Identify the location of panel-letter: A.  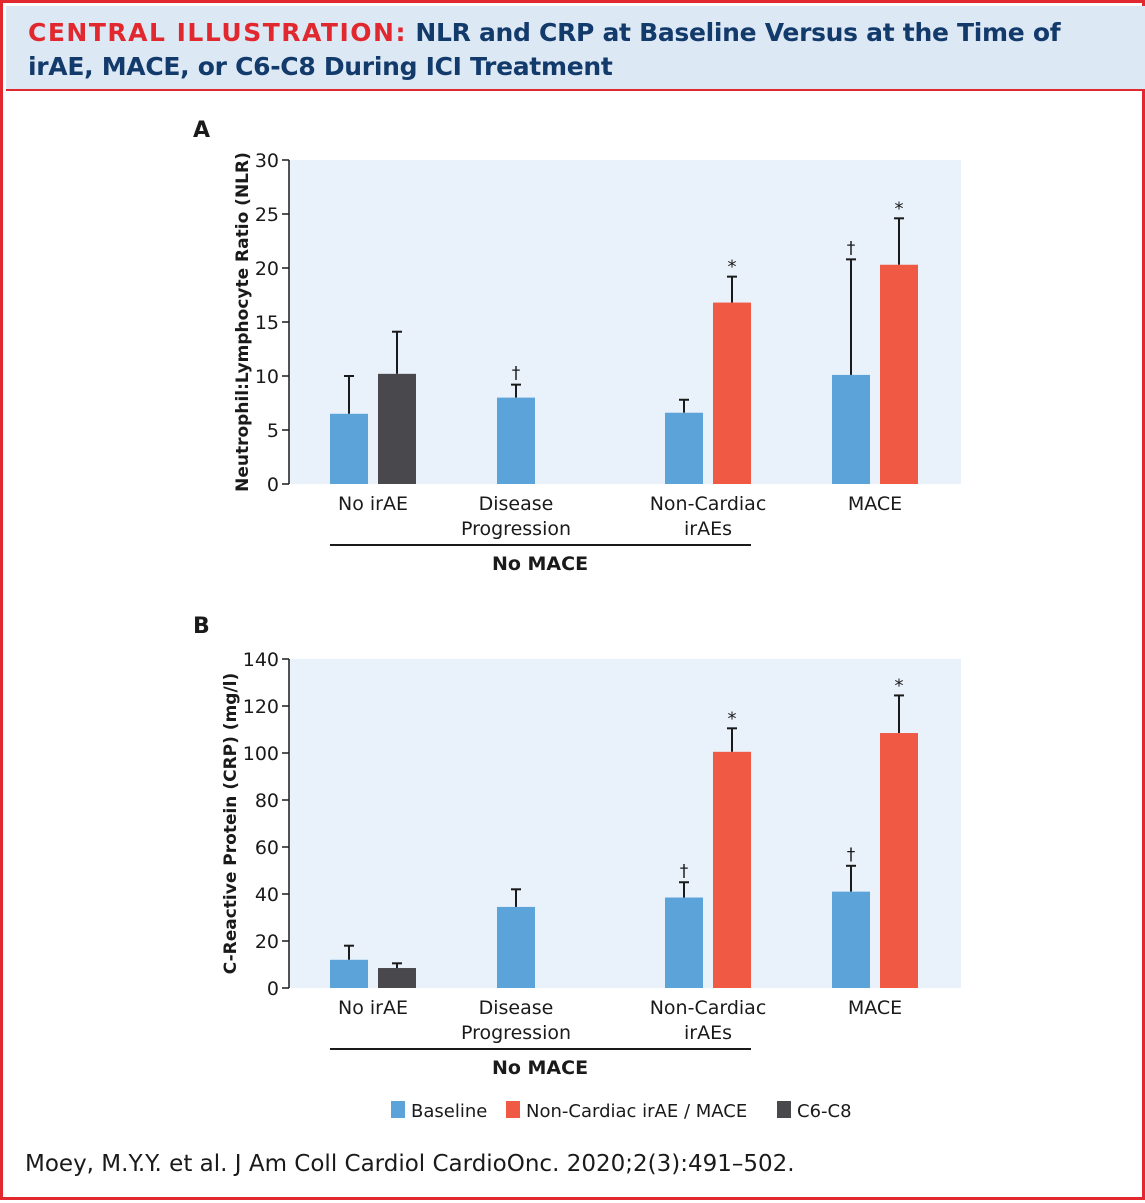
(201, 130).